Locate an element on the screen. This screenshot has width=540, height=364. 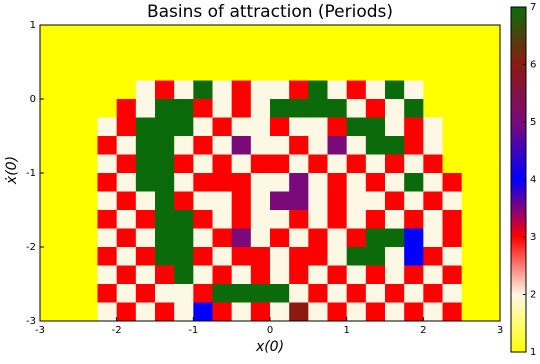
y-tick-label: -2 is located at coordinates (31, 247).